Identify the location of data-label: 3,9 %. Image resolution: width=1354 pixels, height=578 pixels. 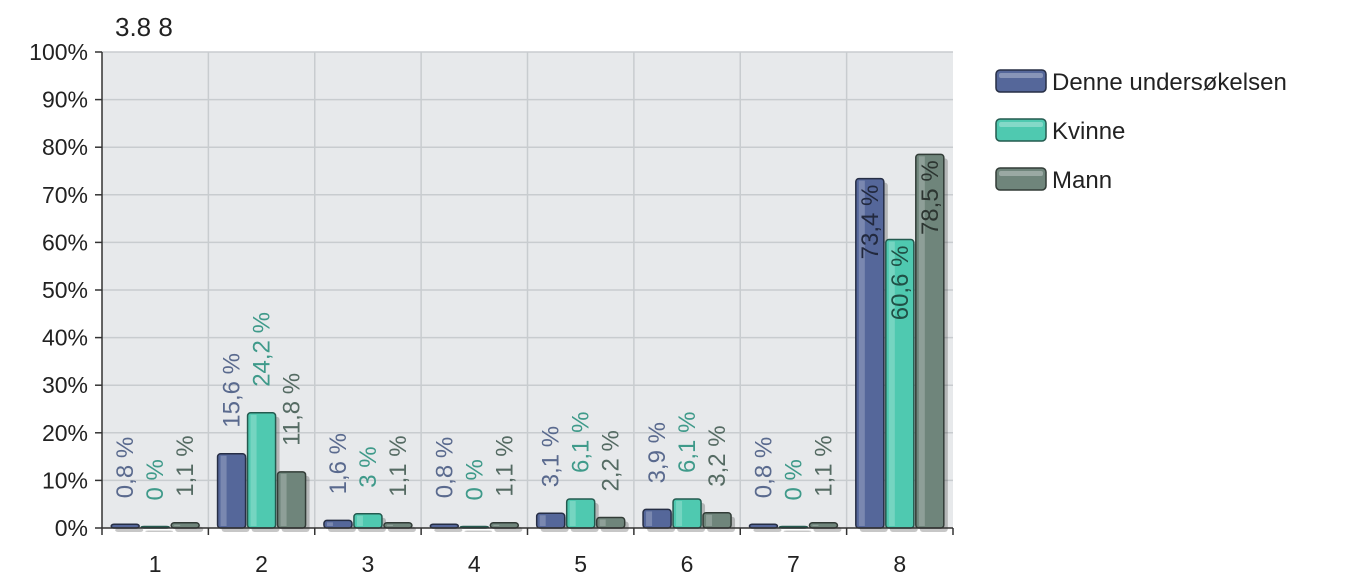
(657, 452).